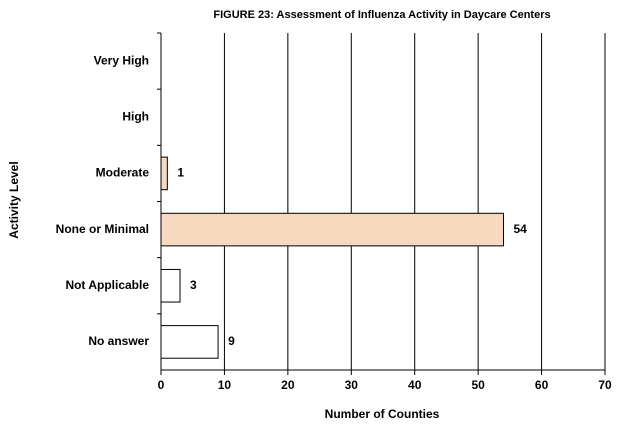 This screenshot has width=620, height=427. I want to click on y-tick-label: High, so click(135, 116).